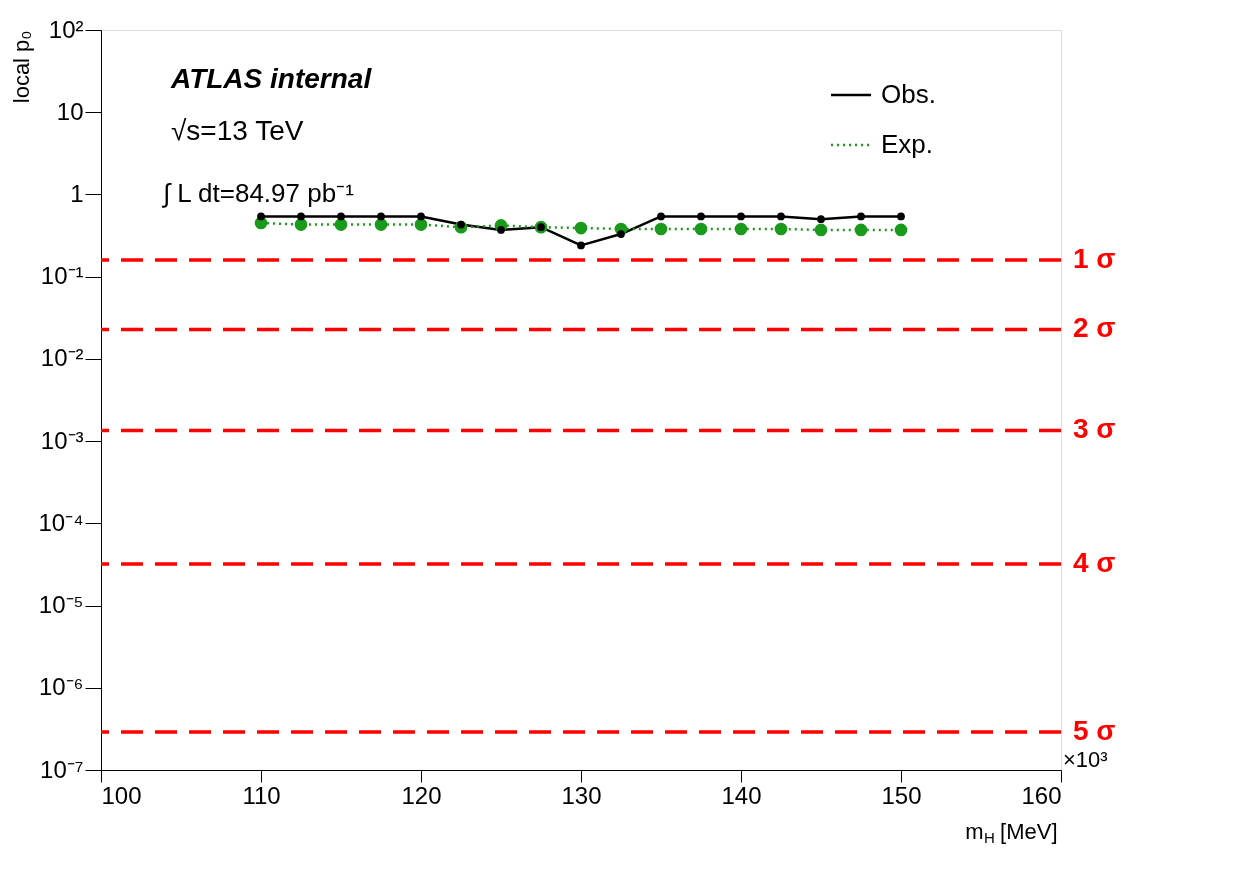  What do you see at coordinates (1094, 328) in the screenshot?
I see `ref-line-label: 2 σ` at bounding box center [1094, 328].